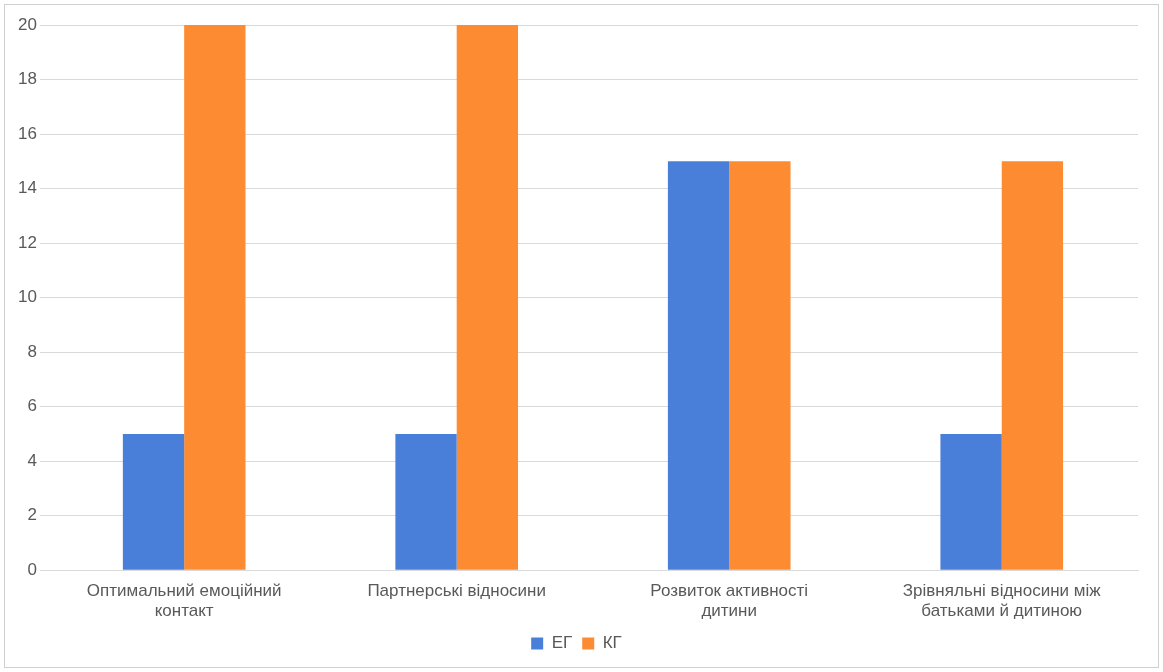 The image size is (1163, 672). I want to click on legend-label: ЕГ, so click(562, 643).